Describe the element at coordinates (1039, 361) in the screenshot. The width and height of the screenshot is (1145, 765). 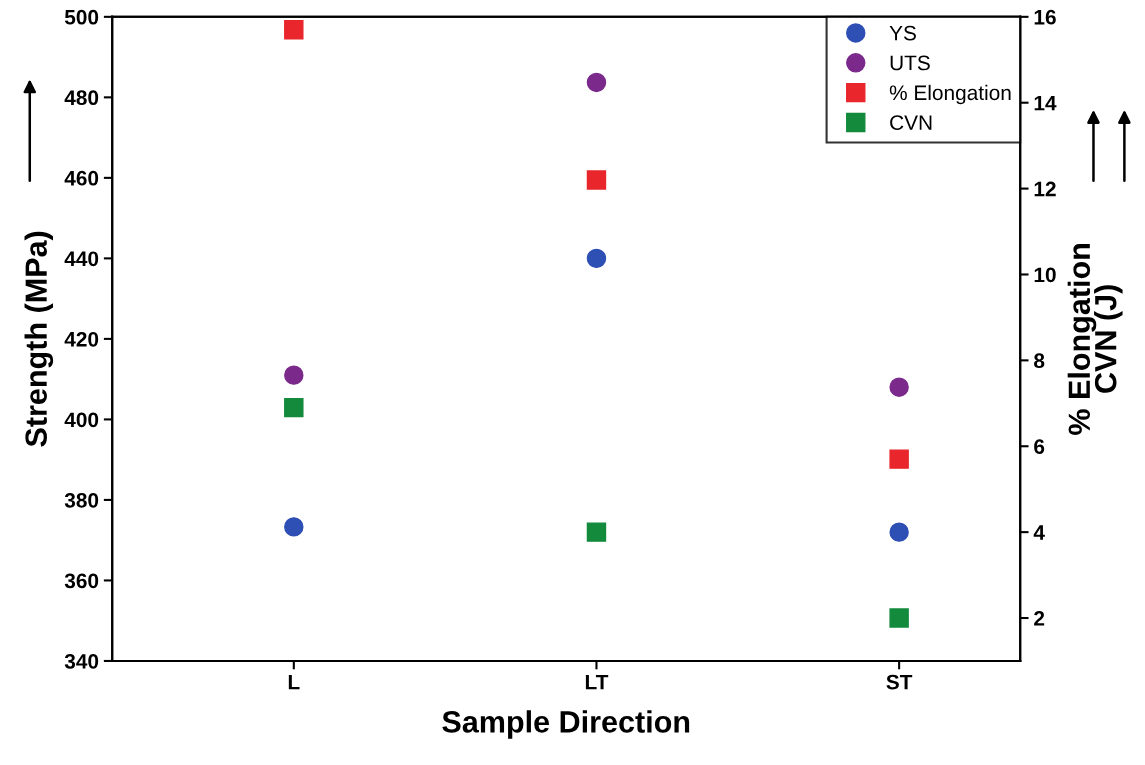
I see `y2-tick-label: 8` at that location.